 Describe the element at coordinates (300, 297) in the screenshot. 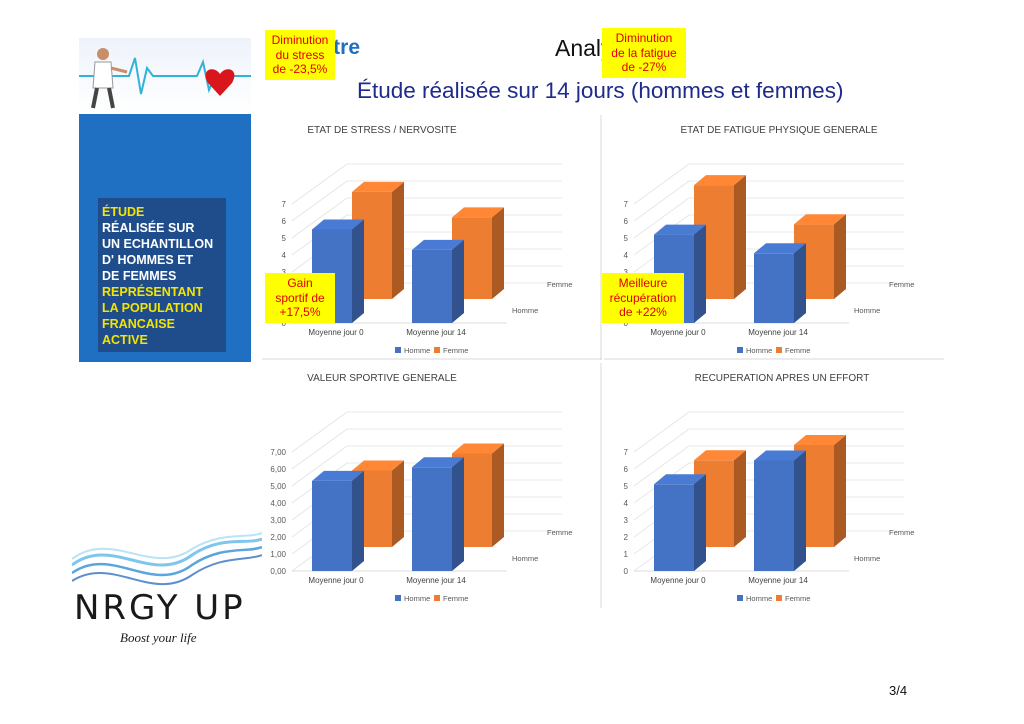

I see `callout-line: sportif de` at that location.